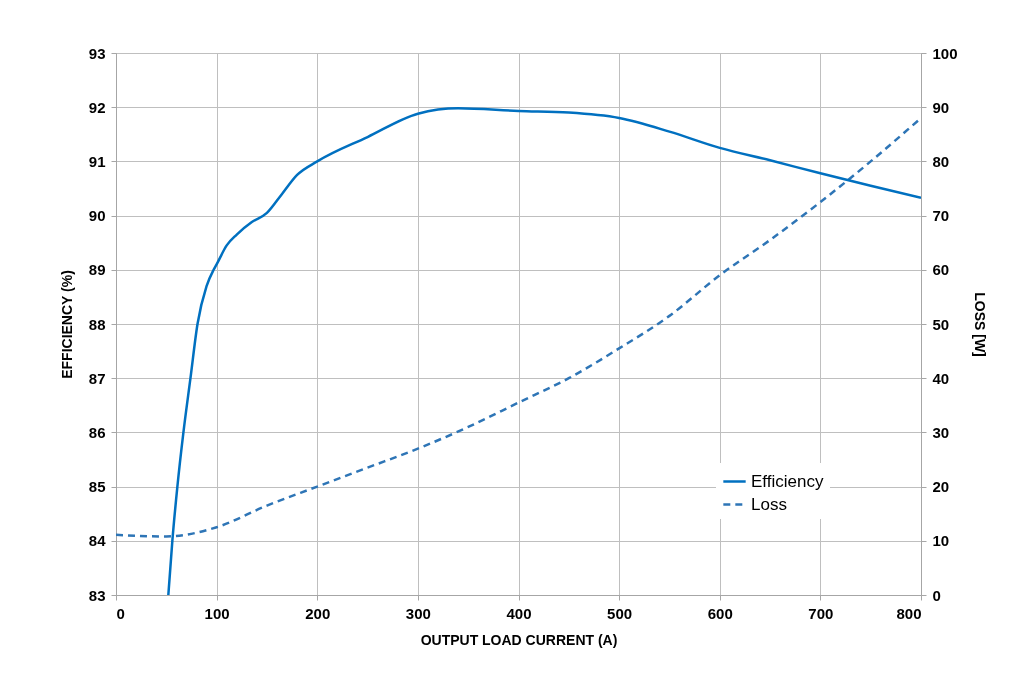 This screenshot has width=1012, height=686. Describe the element at coordinates (909, 613) in the screenshot. I see `x-tick-label: 800` at that location.